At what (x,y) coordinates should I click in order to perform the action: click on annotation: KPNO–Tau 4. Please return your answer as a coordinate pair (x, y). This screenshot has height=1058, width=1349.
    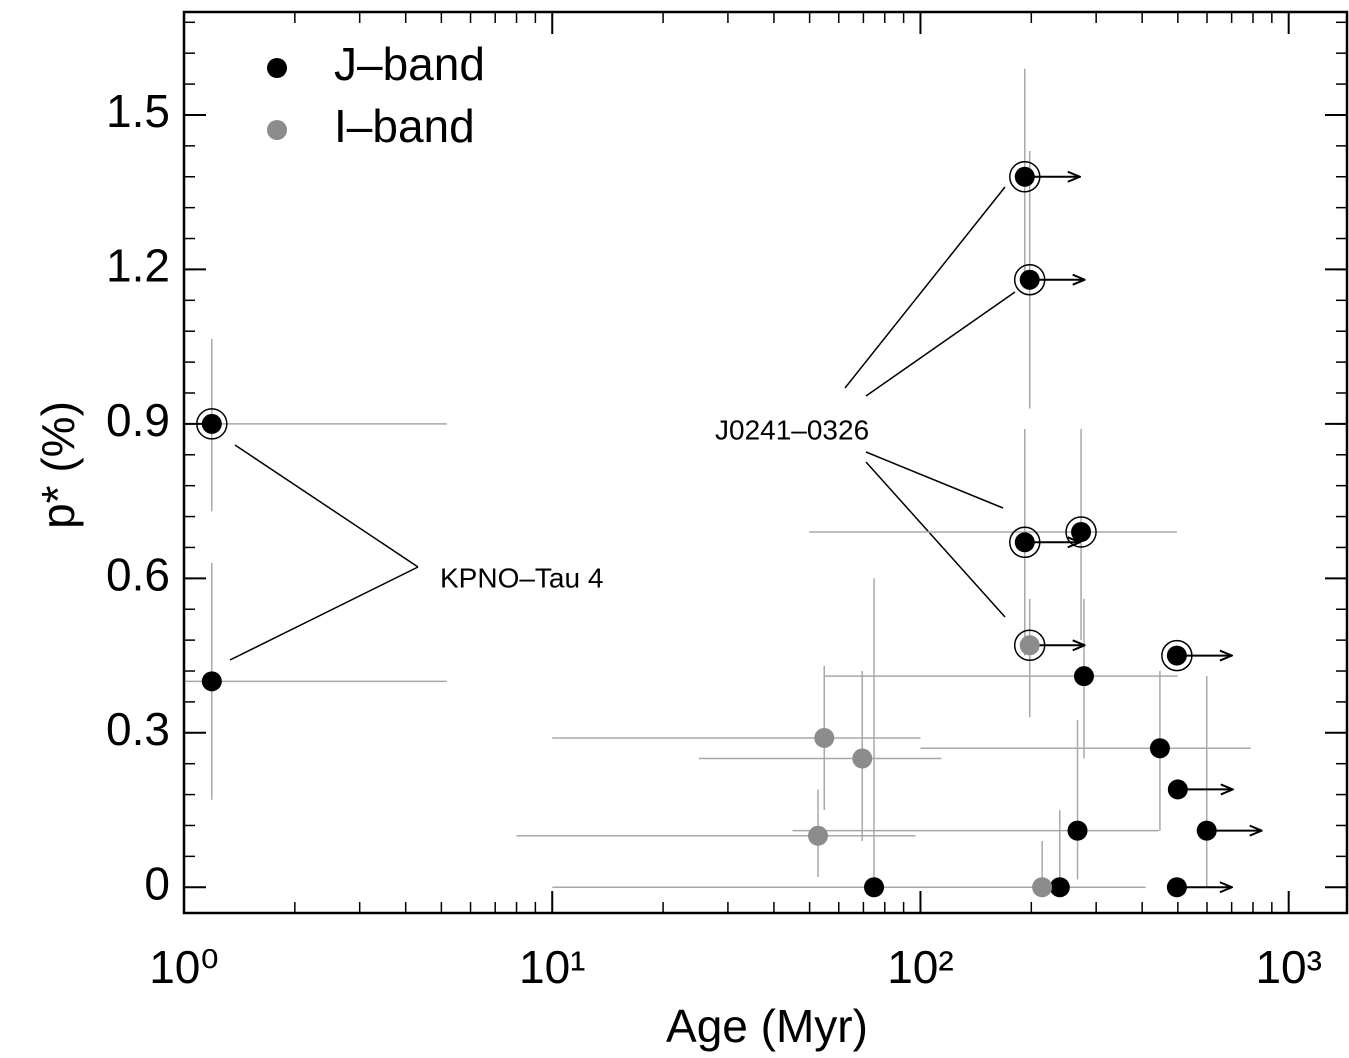
    Looking at the image, I should click on (521, 577).